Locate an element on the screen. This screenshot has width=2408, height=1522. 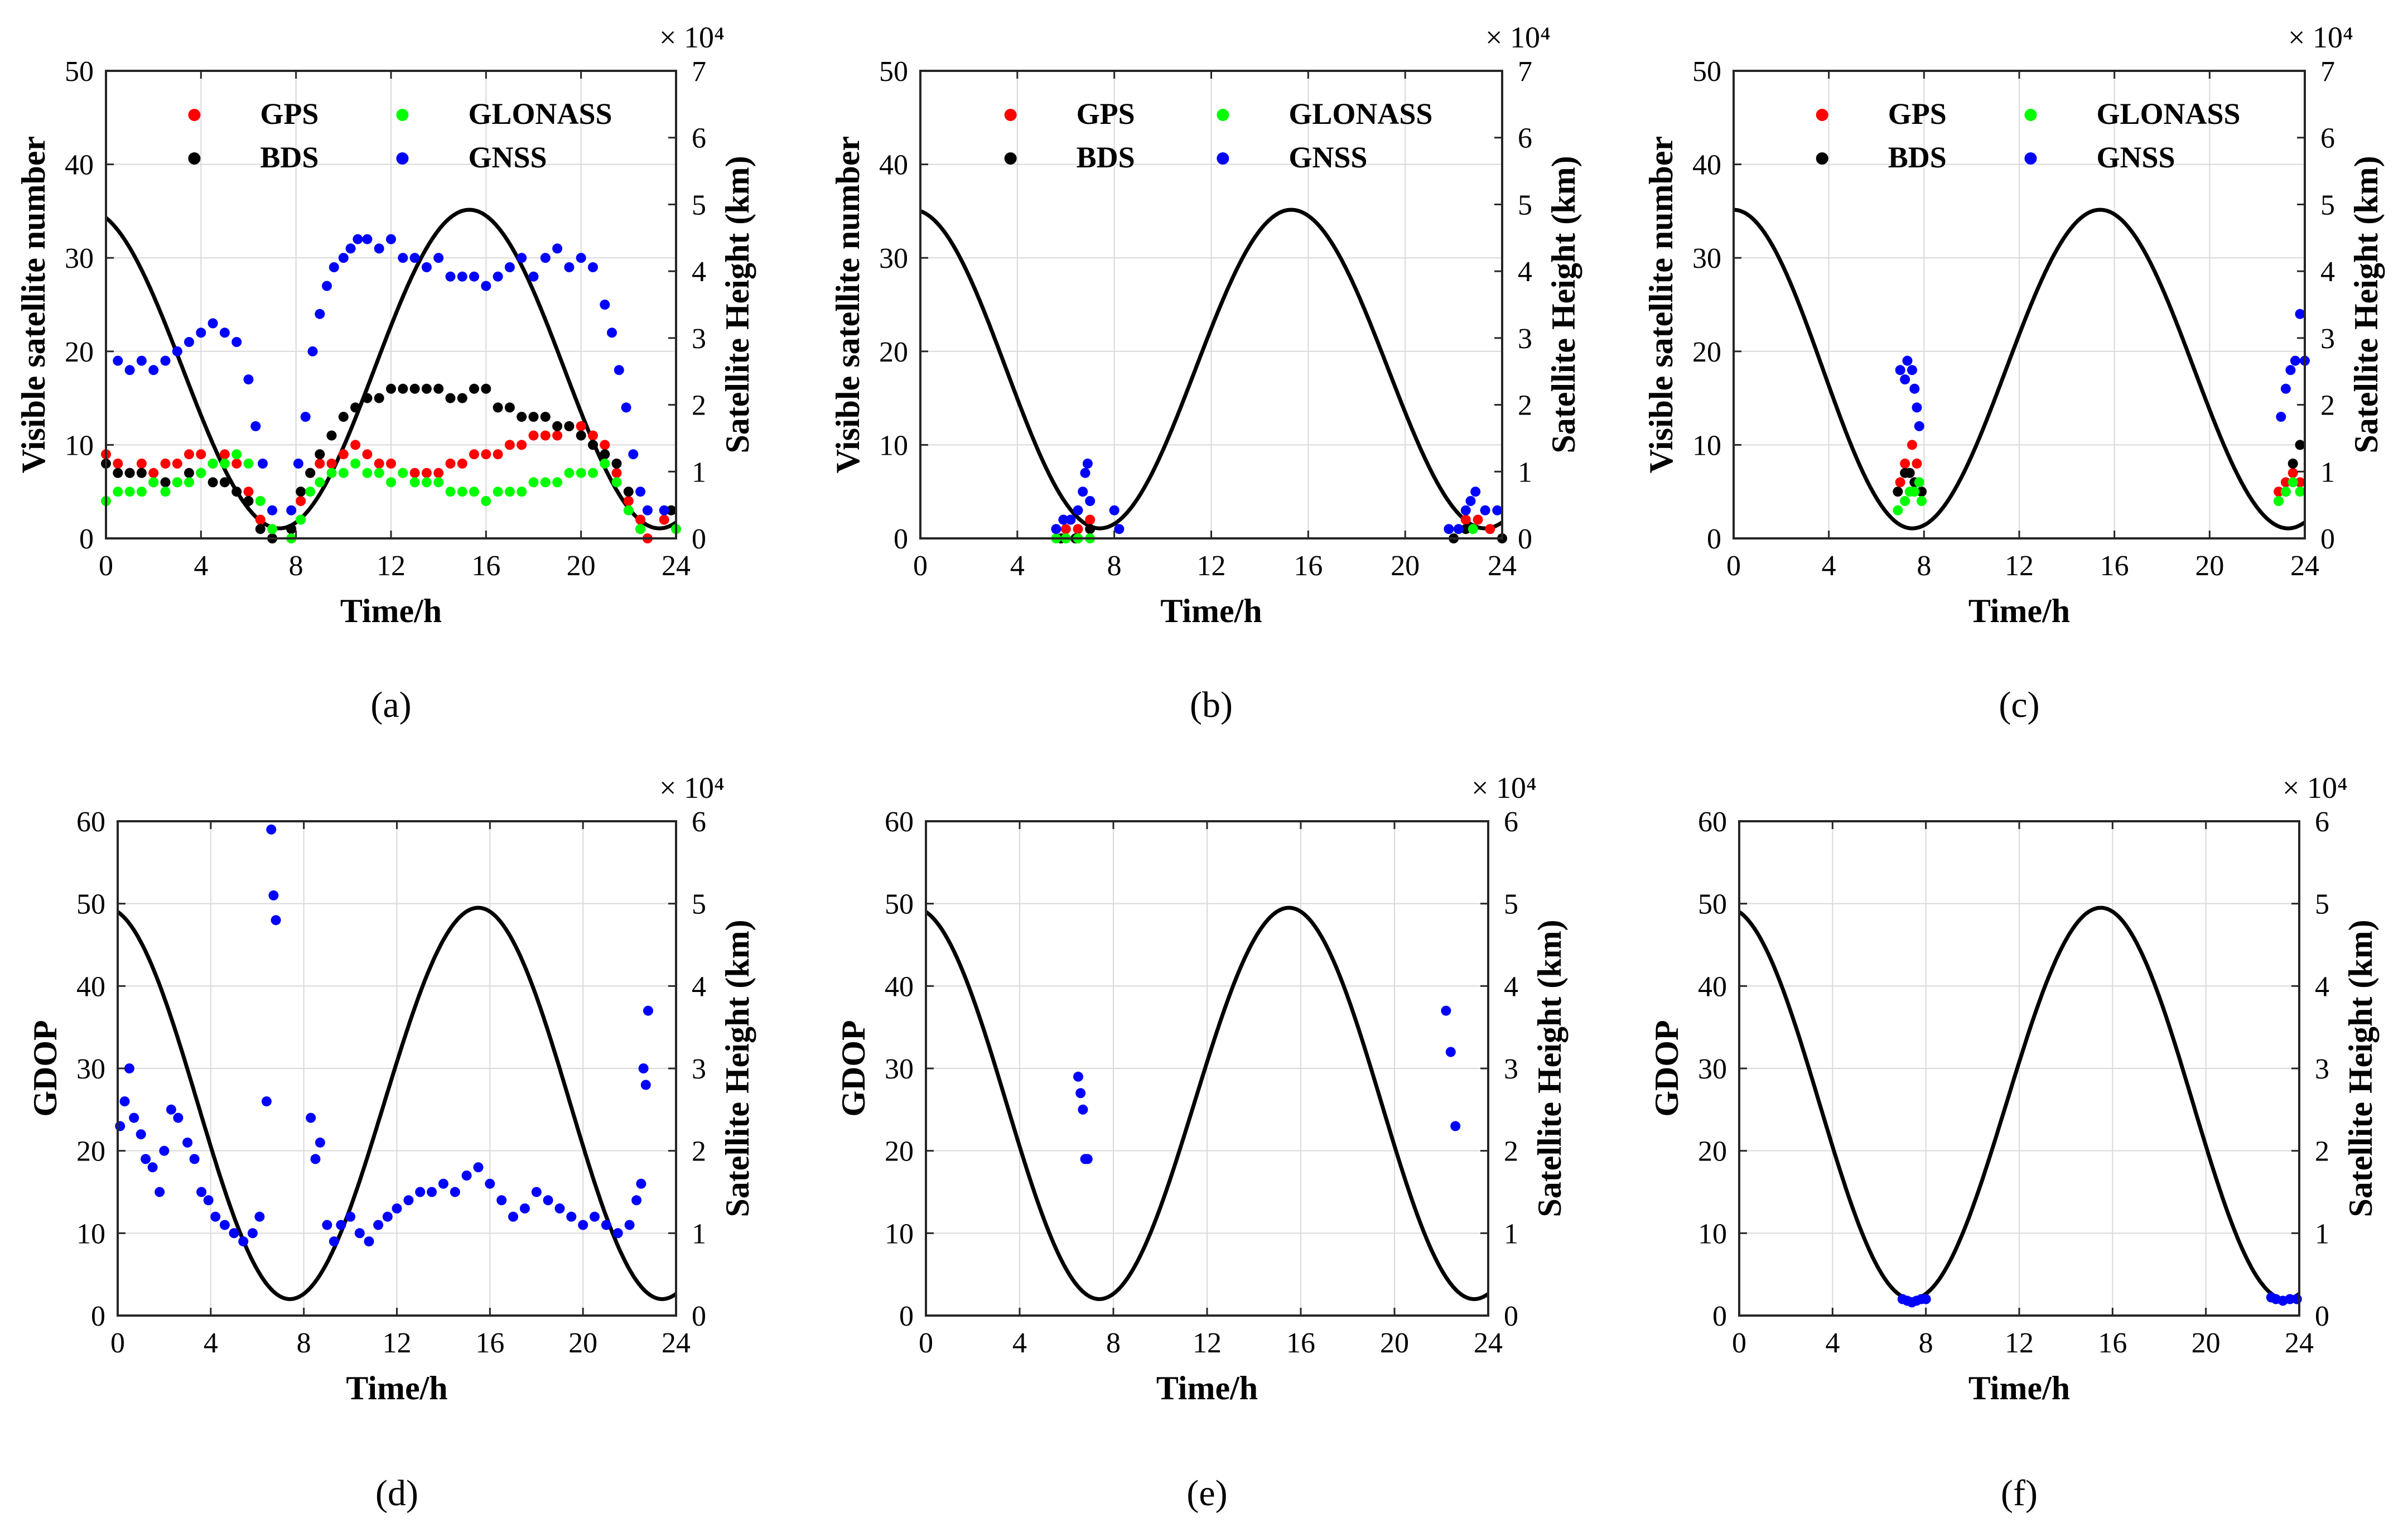
x-tick-label: 8 is located at coordinates (1926, 1343).